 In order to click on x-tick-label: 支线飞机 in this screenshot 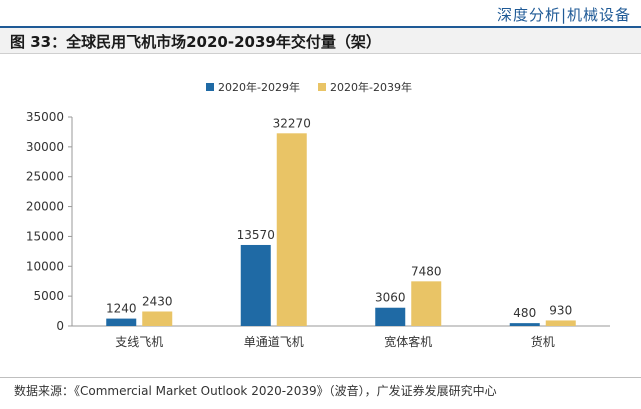, I will do `click(139, 342)`.